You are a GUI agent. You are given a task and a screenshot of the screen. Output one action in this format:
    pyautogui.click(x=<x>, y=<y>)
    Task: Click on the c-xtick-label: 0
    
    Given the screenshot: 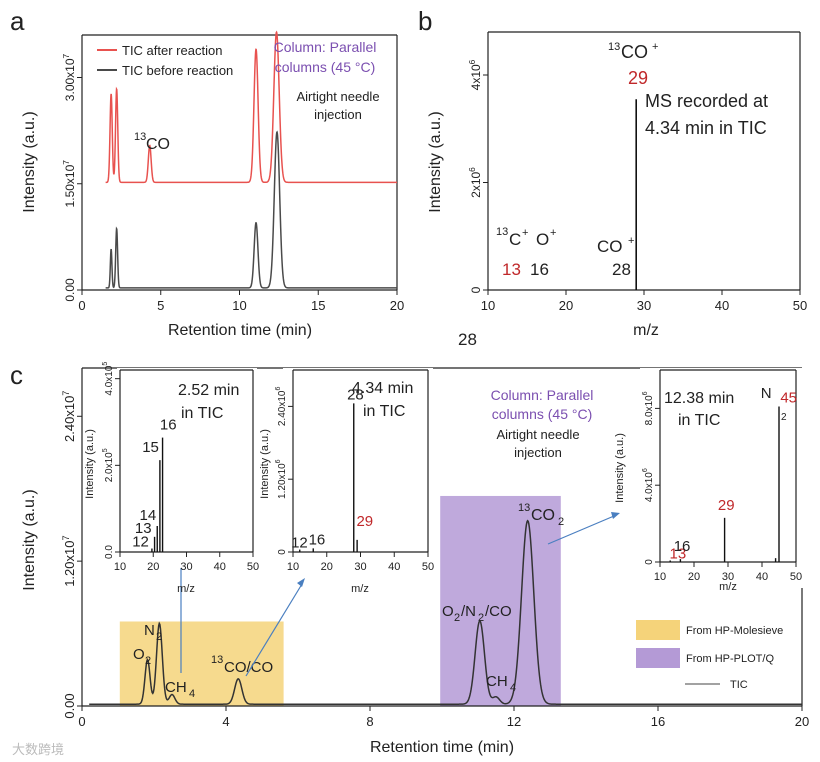 What is the action you would take?
    pyautogui.click(x=81, y=721)
    